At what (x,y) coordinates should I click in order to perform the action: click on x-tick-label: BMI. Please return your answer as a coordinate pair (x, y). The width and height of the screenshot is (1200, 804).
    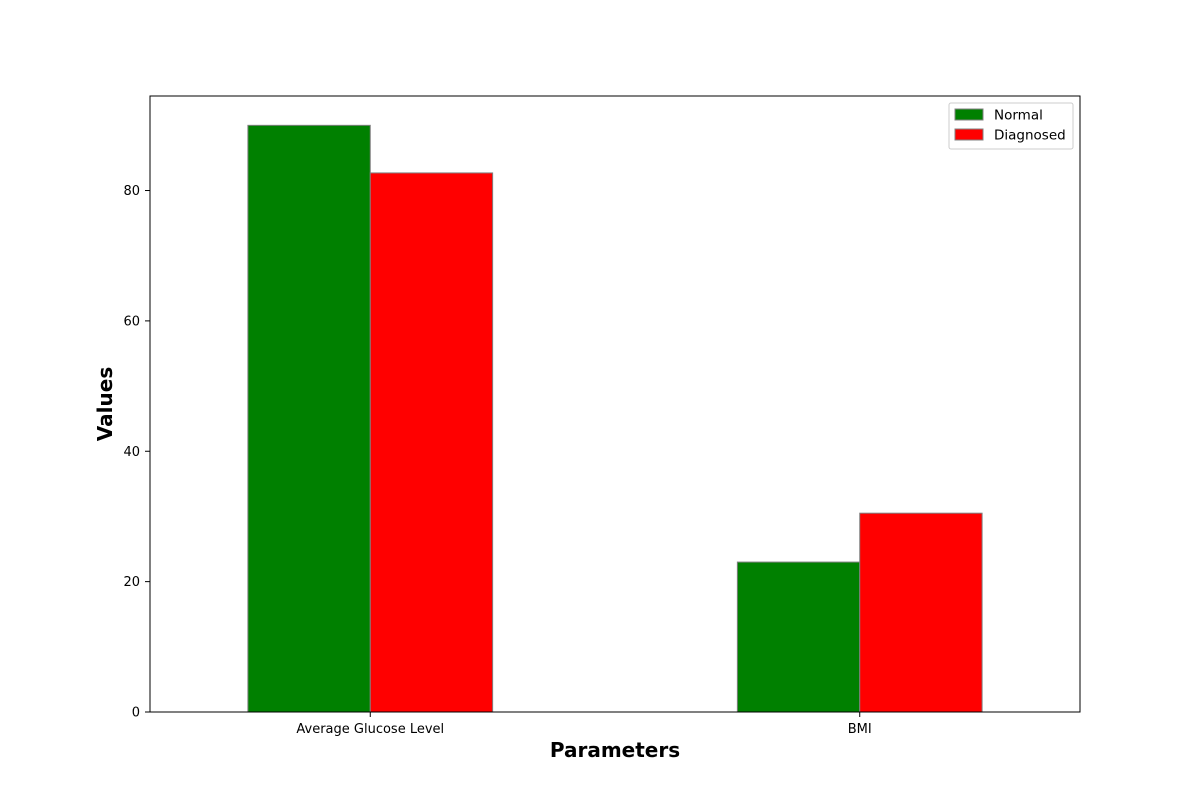
    Looking at the image, I should click on (860, 729).